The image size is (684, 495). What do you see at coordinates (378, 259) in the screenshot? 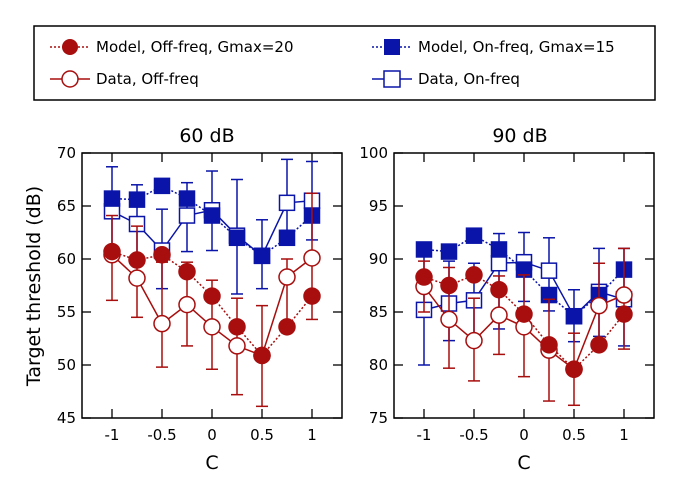
I see `y-tick-label: 90` at bounding box center [378, 259].